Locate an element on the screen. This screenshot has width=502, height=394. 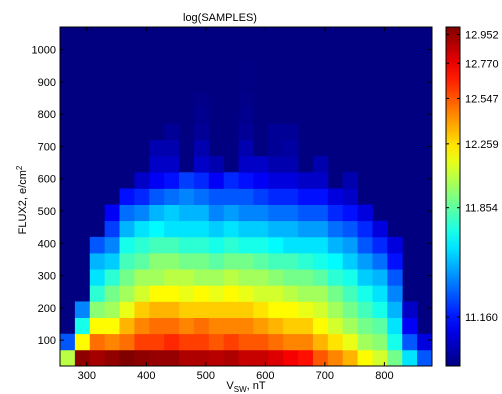
colorbar-tick-label: 12.259 is located at coordinates (482, 145).